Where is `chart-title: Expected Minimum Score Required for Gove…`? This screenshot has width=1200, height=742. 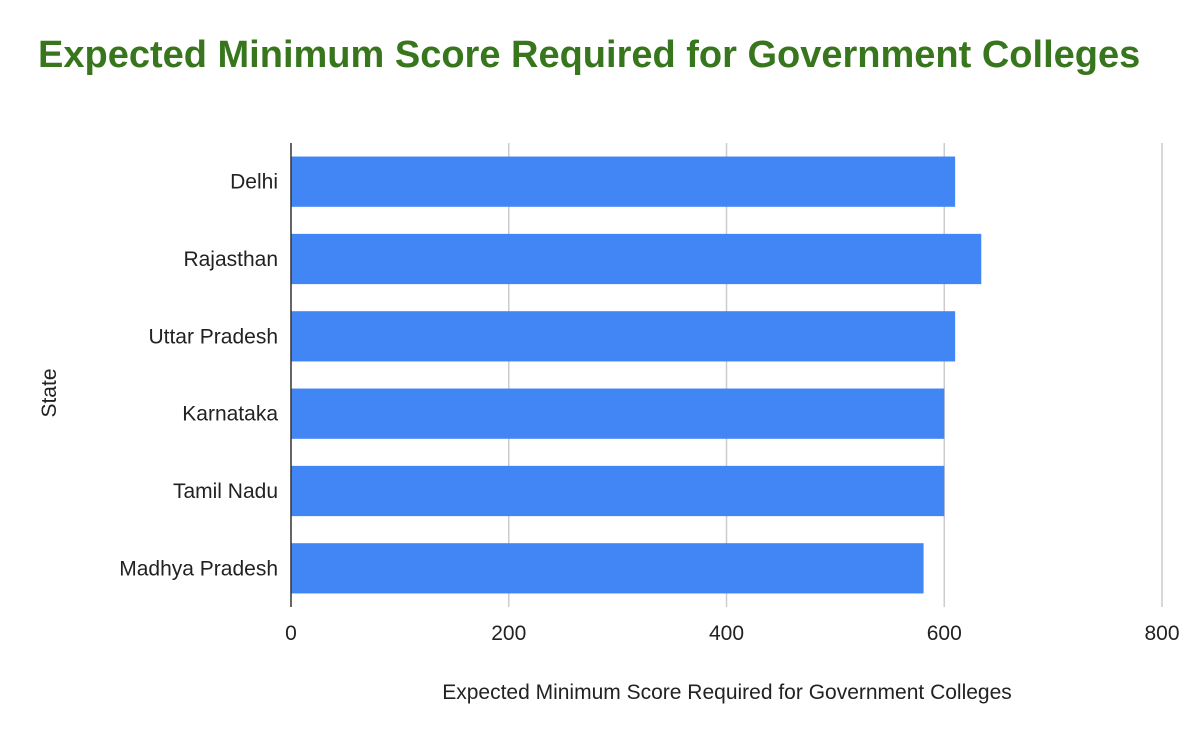 chart-title: Expected Minimum Score Required for Gove… is located at coordinates (589, 55).